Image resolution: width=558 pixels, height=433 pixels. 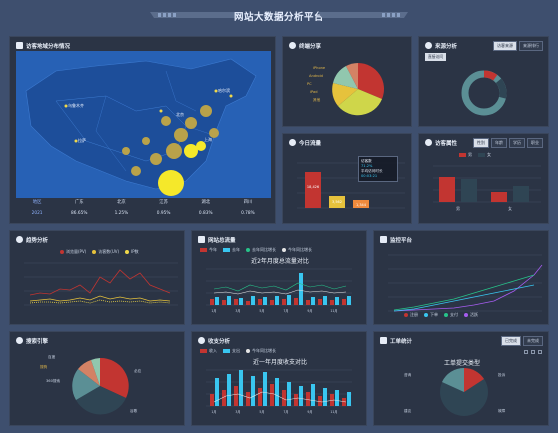 I want to click on download-icon, so click(x=540, y=352).